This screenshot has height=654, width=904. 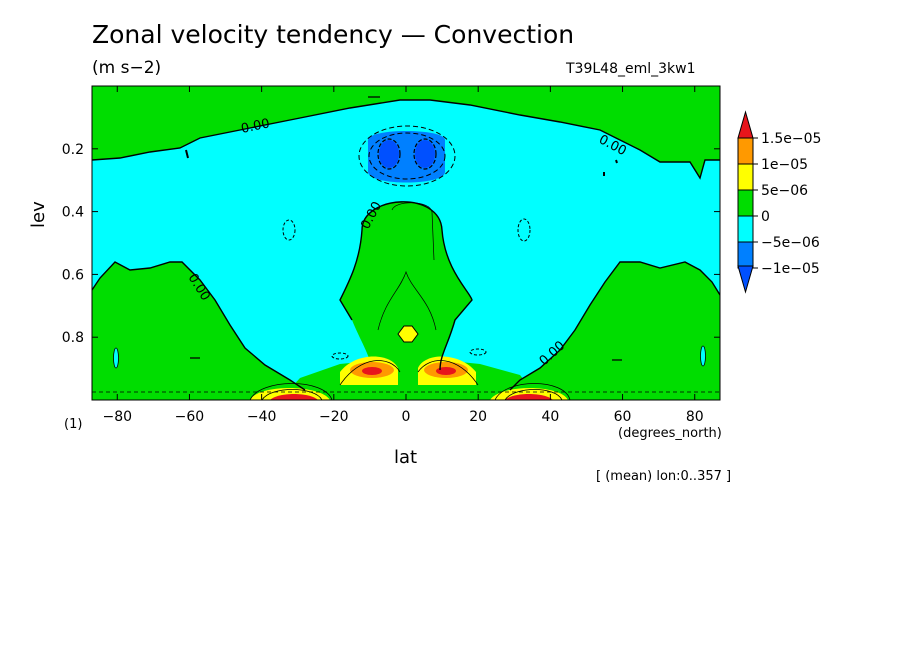 I want to click on maximum-north-red, so click(x=446, y=371).